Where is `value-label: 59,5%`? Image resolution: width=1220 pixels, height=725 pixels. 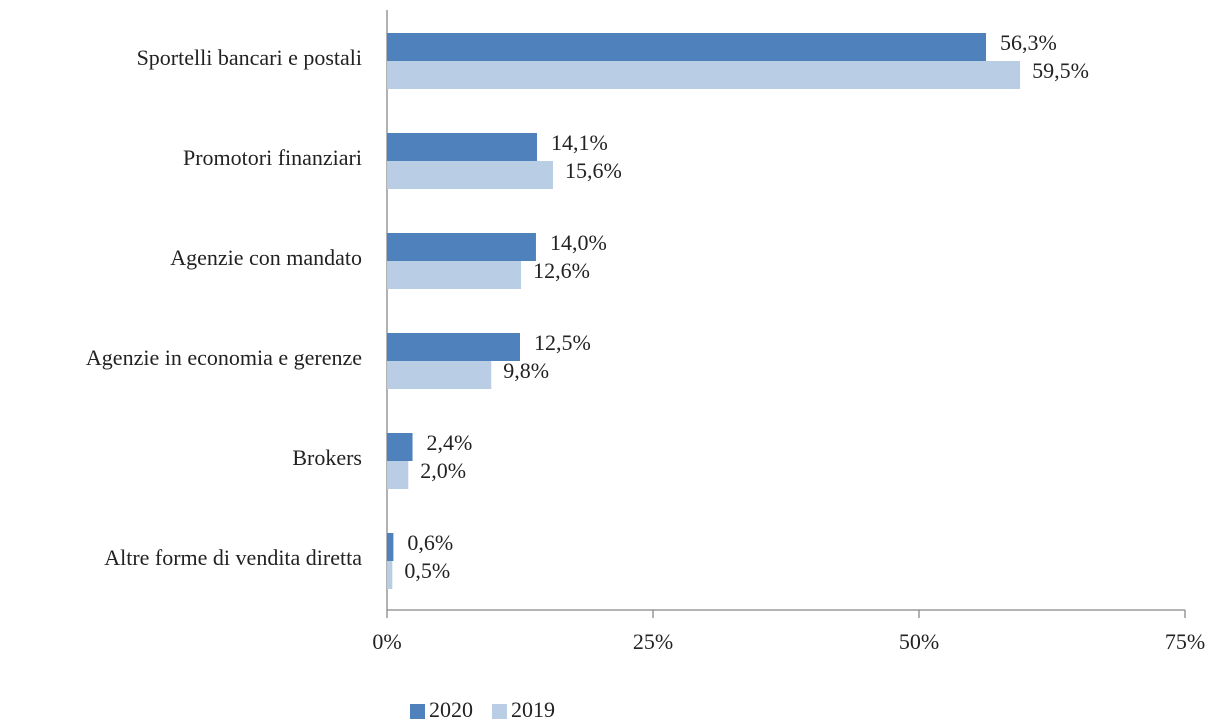
value-label: 59,5% is located at coordinates (1060, 70).